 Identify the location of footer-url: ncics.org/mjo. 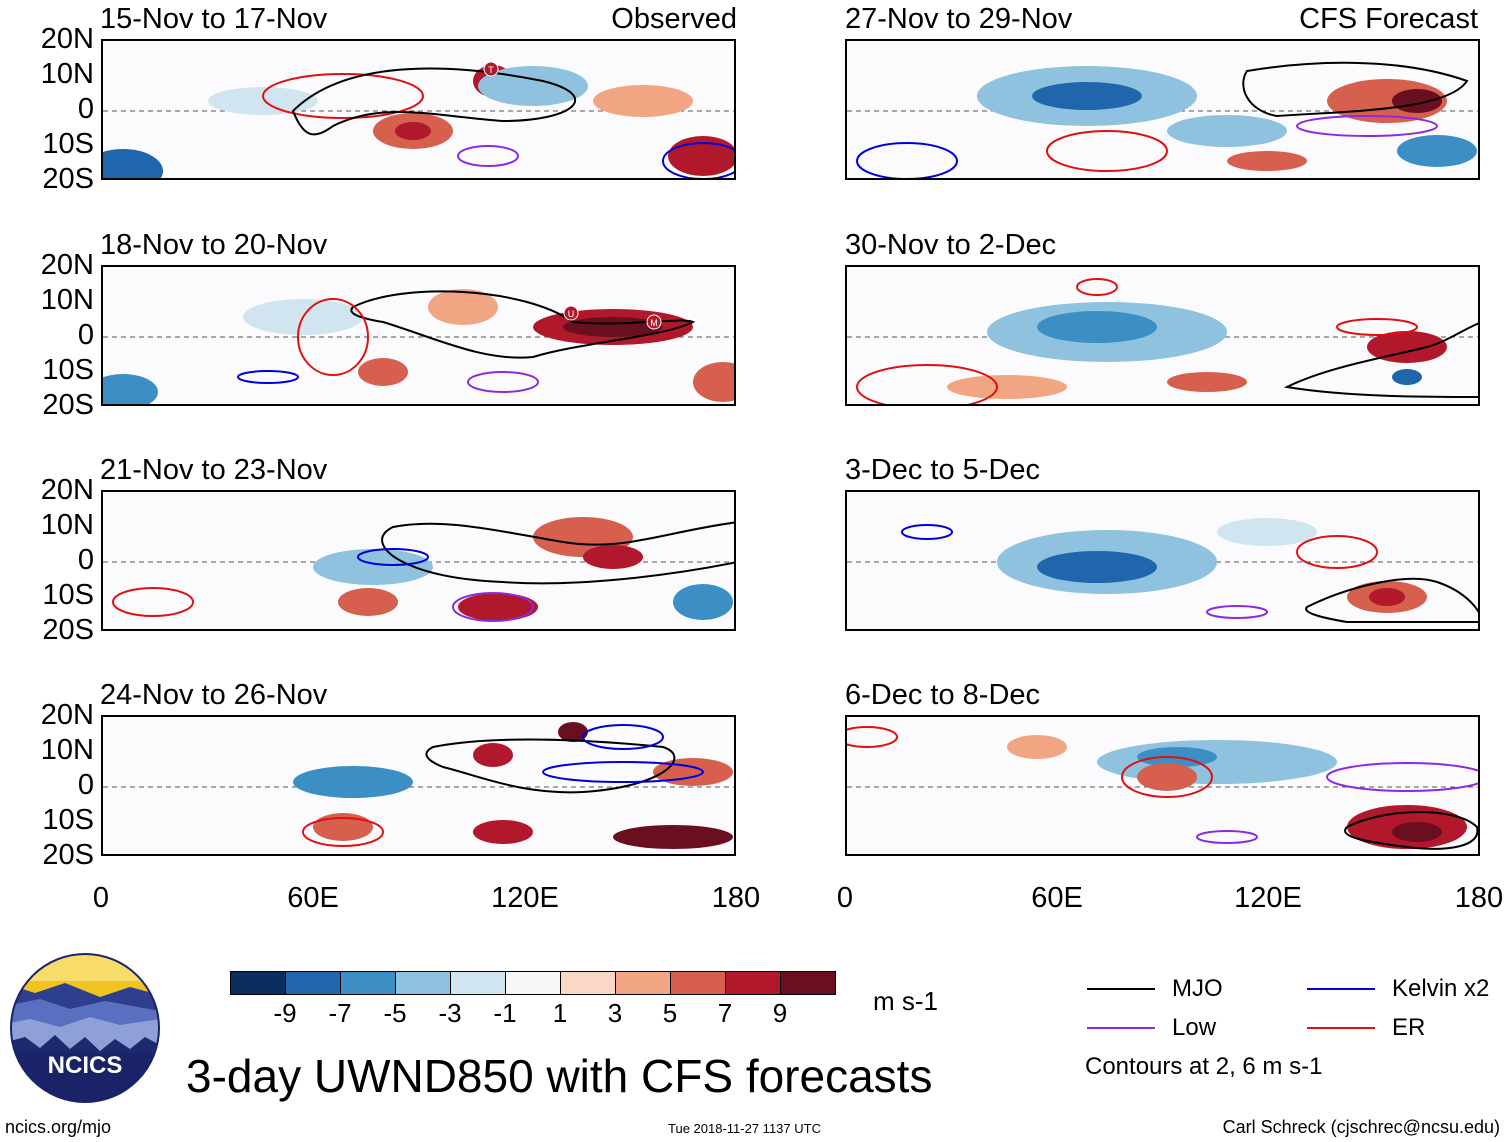
(58, 1127).